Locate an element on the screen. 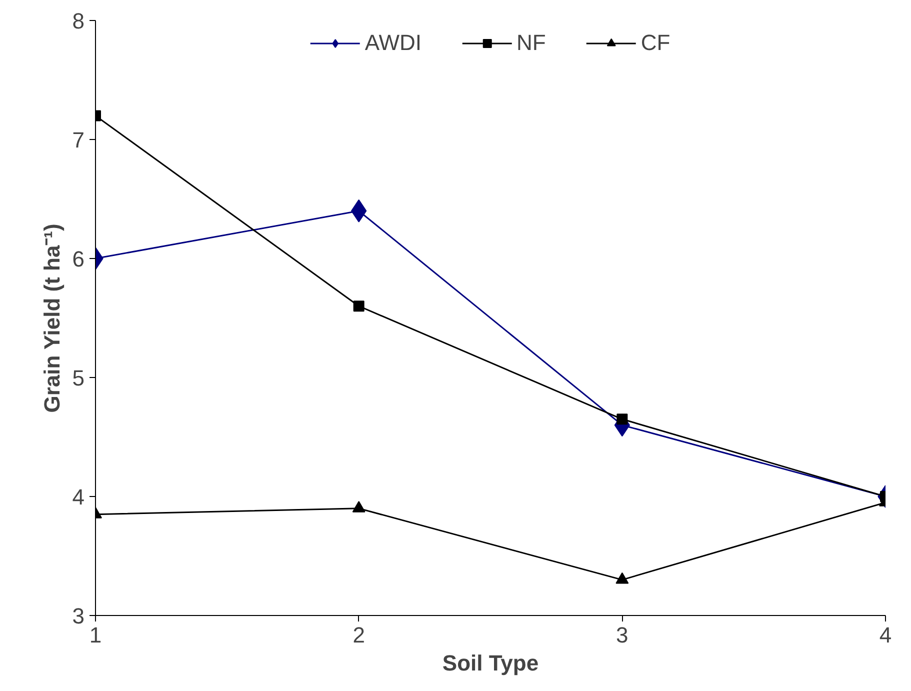 The image size is (911, 691). x-tick-label: 3 is located at coordinates (622, 635).